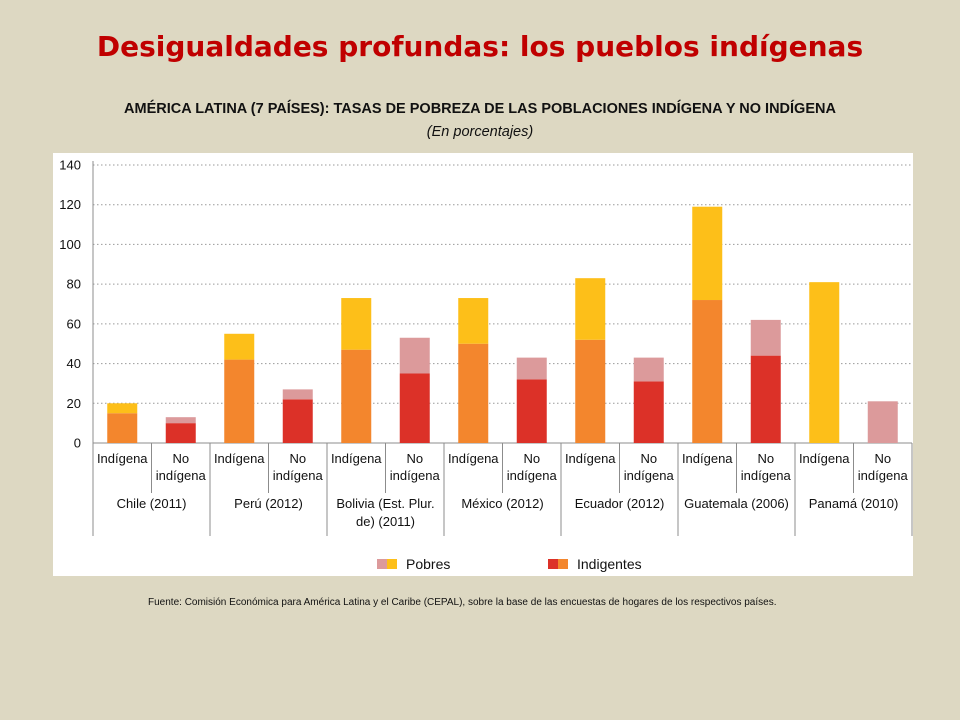 This screenshot has width=960, height=720. What do you see at coordinates (480, 132) in the screenshot?
I see `chart-subtitle: (En porcentajes)` at bounding box center [480, 132].